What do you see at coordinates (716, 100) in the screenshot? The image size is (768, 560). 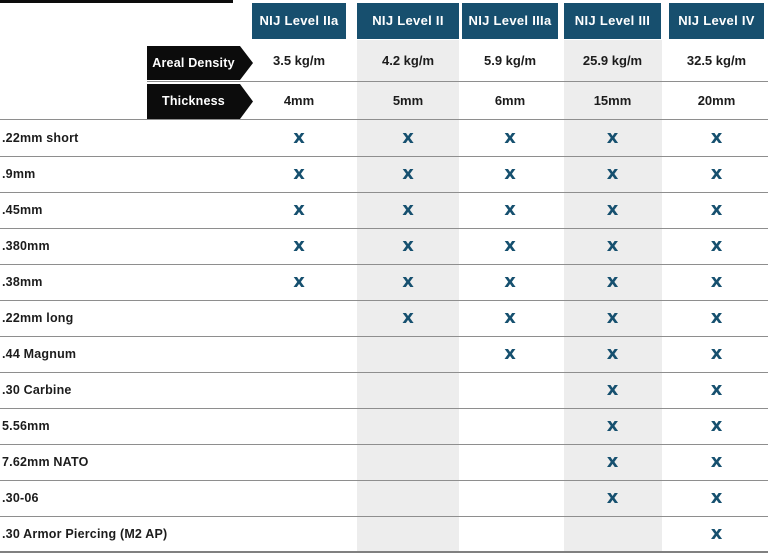 I see `thickness-value: 20mm` at bounding box center [716, 100].